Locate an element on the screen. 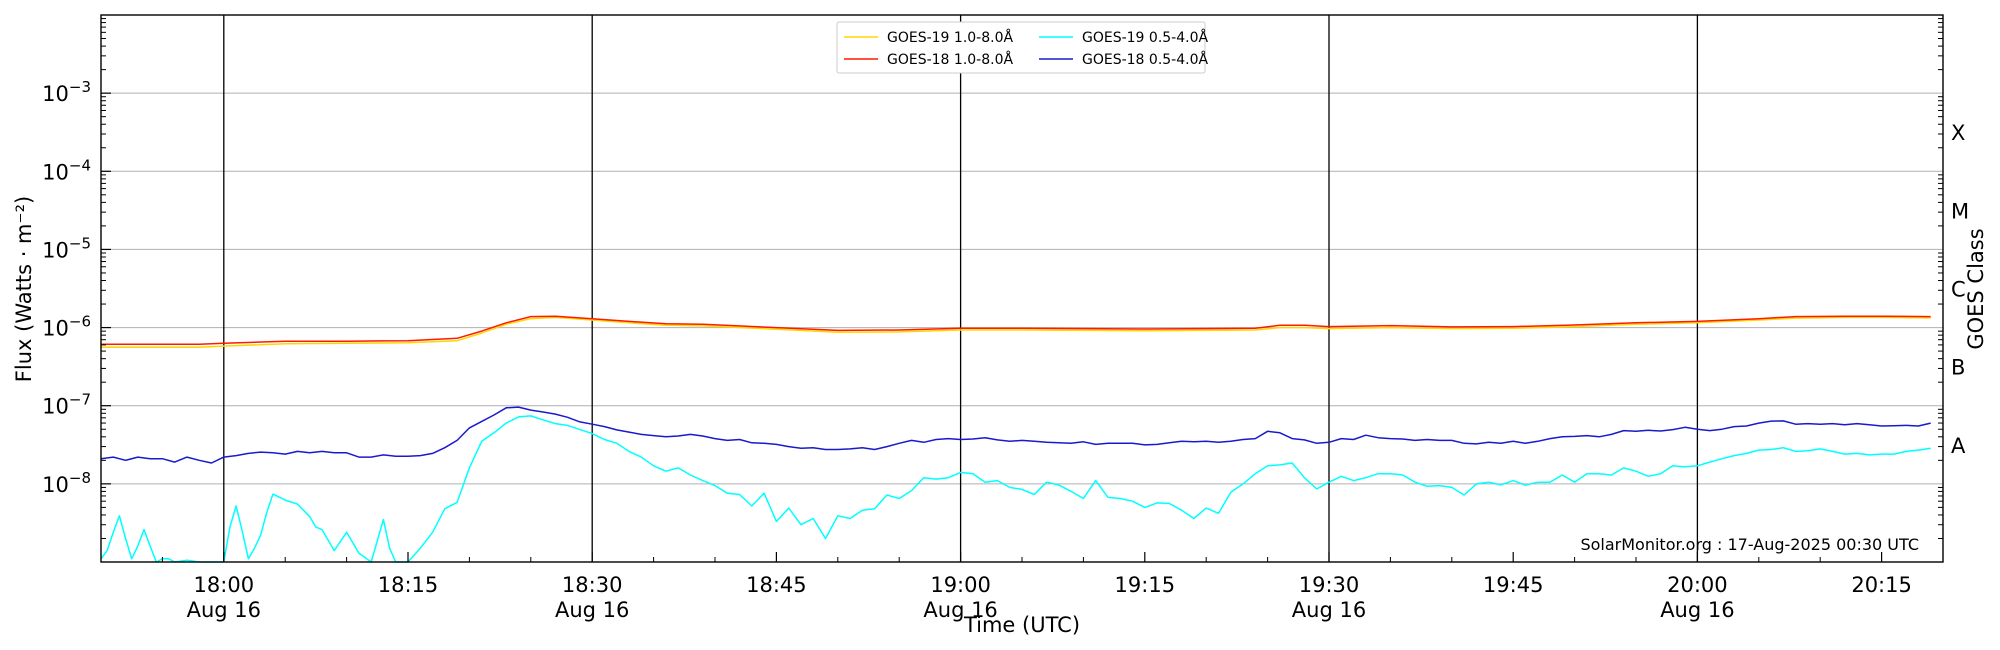  goes-class-label: A is located at coordinates (1958, 446).